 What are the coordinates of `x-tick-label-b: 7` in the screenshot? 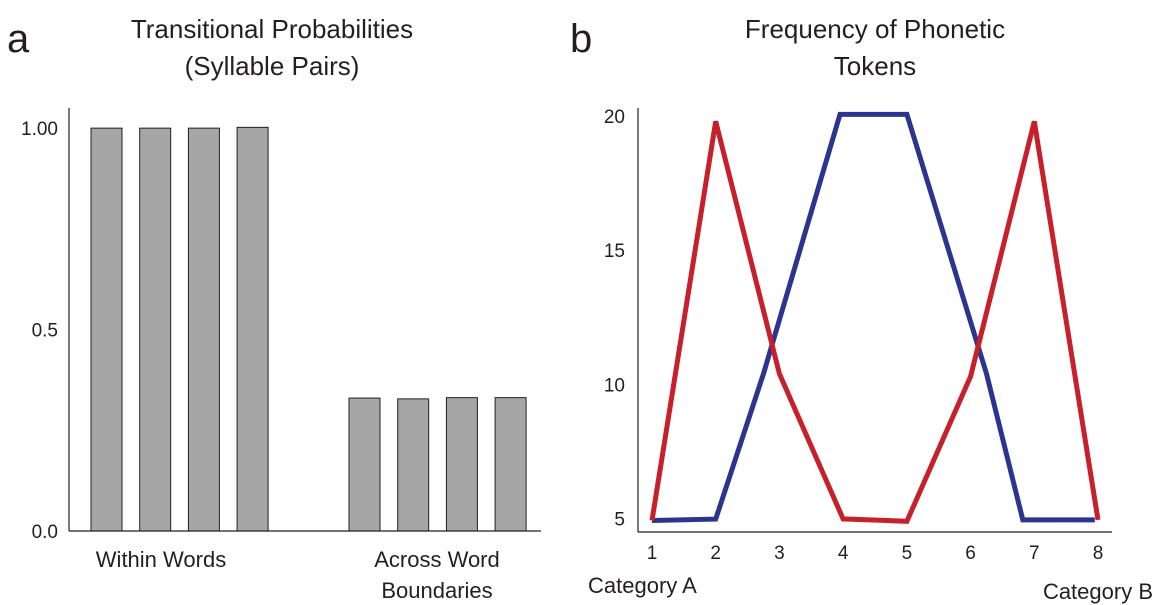 It's located at (1034, 553).